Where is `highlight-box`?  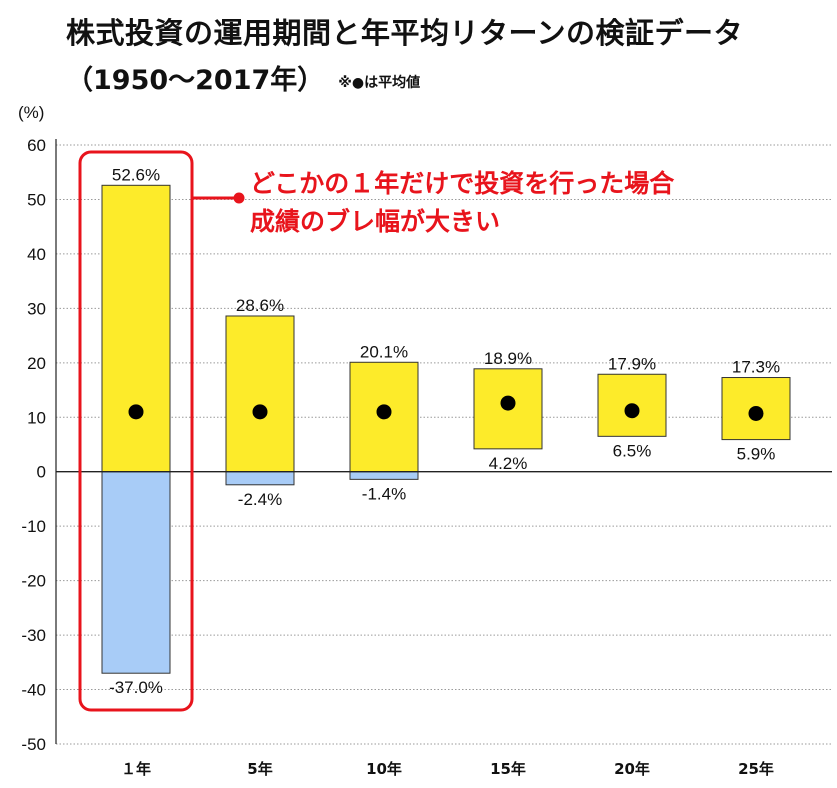 highlight-box is located at coordinates (136, 431).